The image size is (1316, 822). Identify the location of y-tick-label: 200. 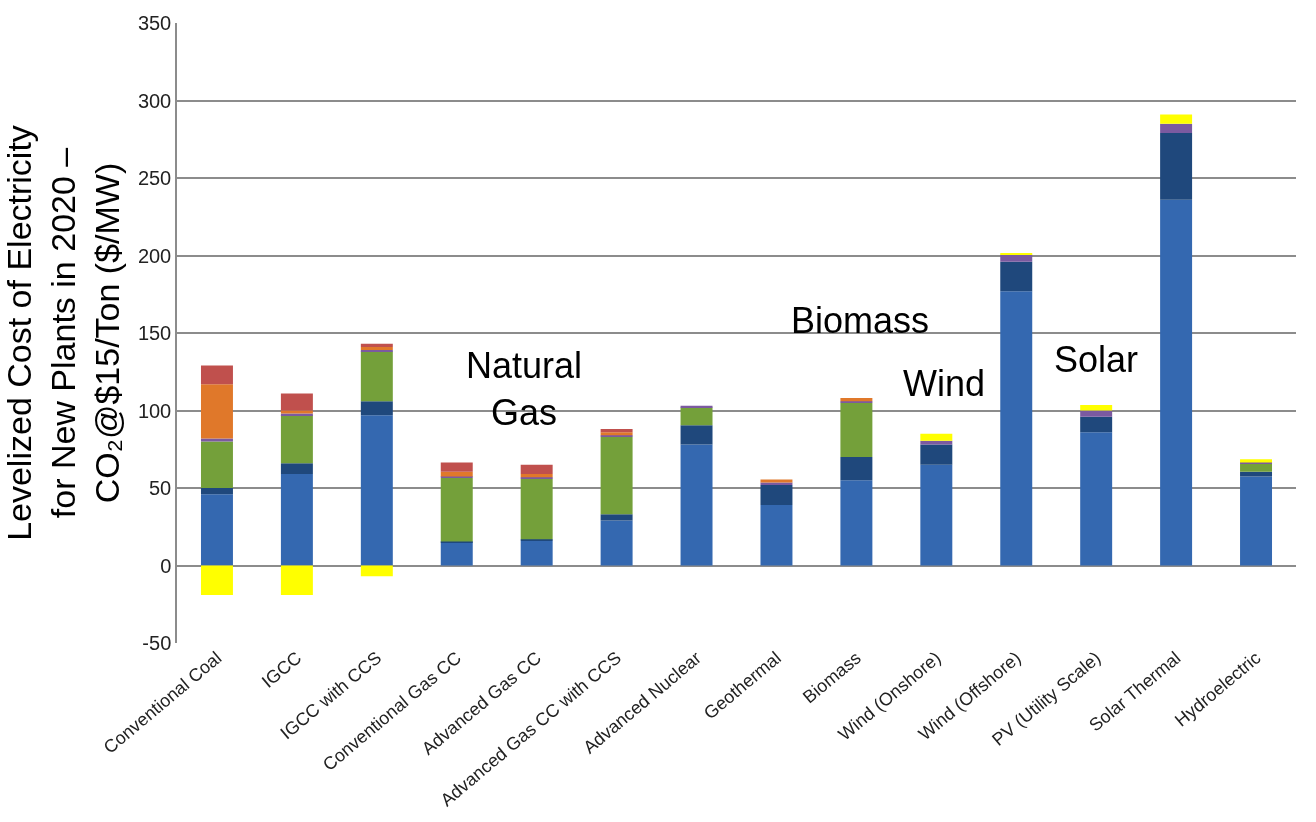
(154, 255).